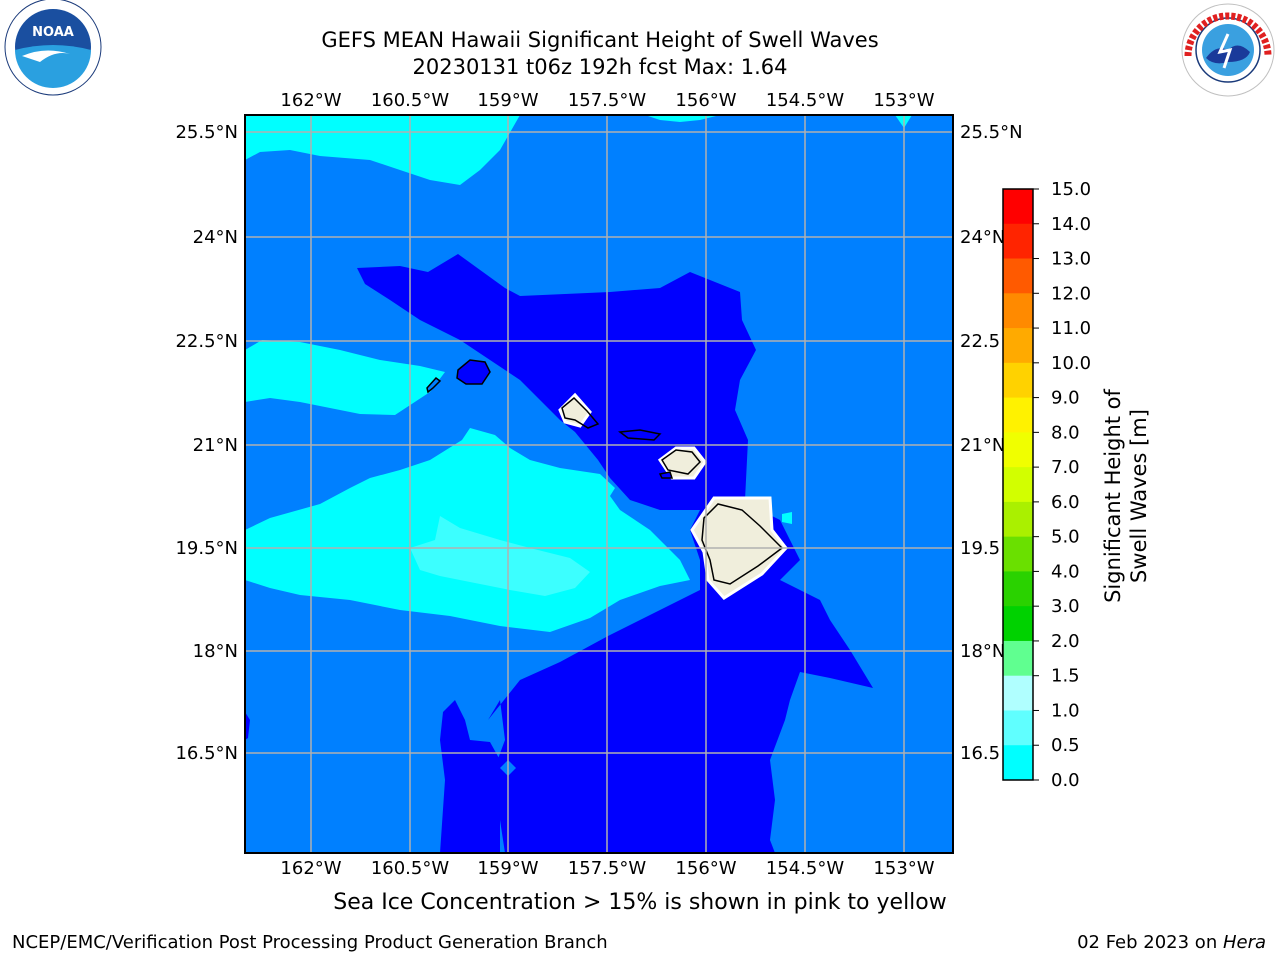  I want to click on lat-tick-right: 16.5, so click(980, 753).